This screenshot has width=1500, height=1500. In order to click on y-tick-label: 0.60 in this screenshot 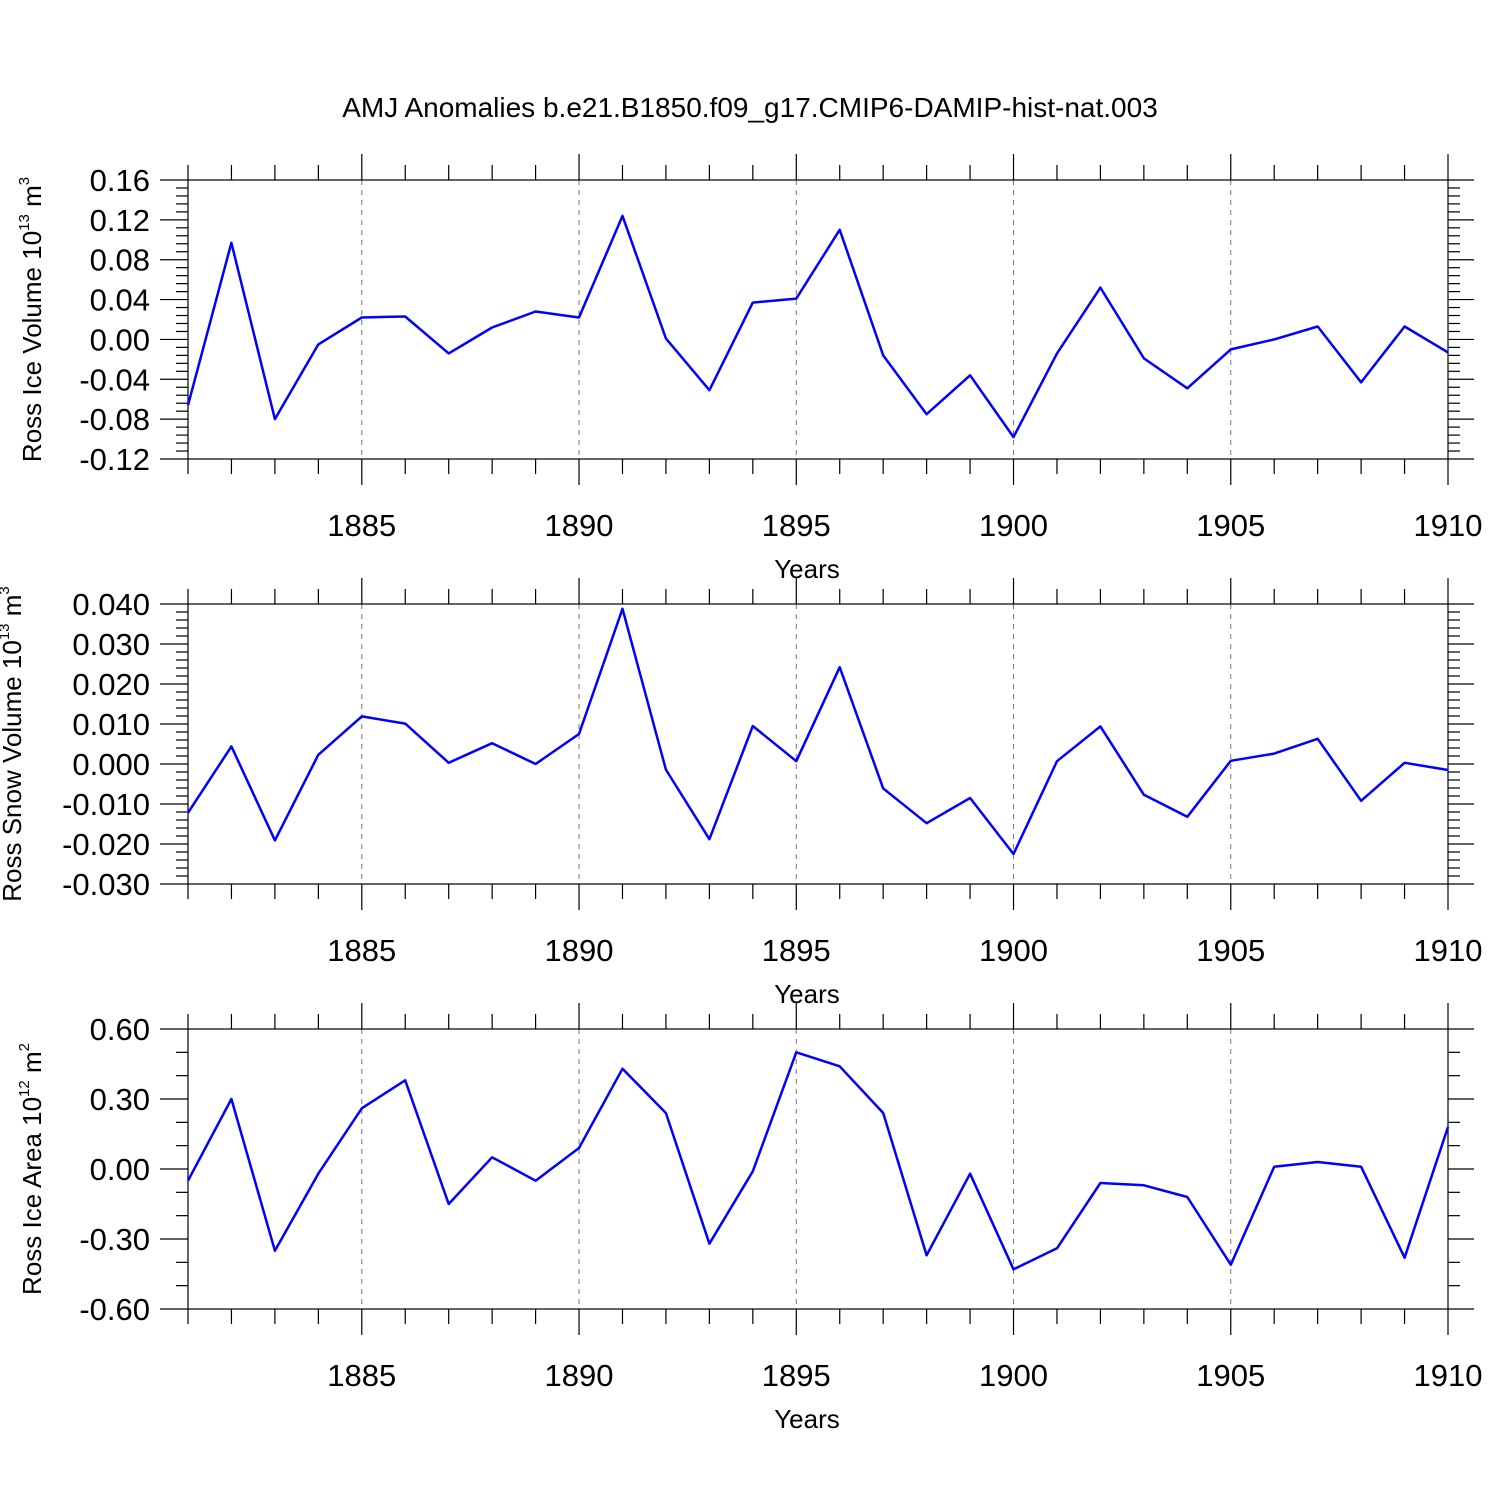, I will do `click(120, 1029)`.